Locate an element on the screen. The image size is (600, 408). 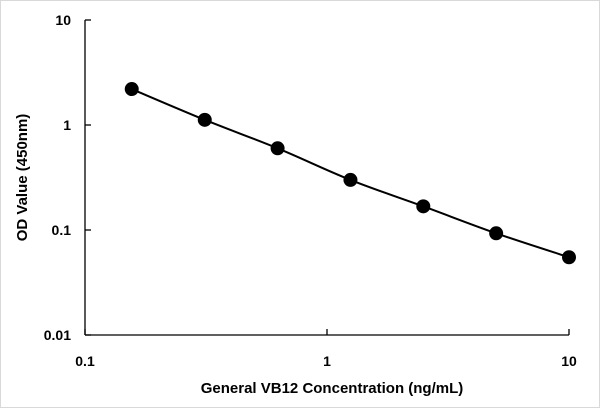
x-tick-label: 0.1 is located at coordinates (85, 361).